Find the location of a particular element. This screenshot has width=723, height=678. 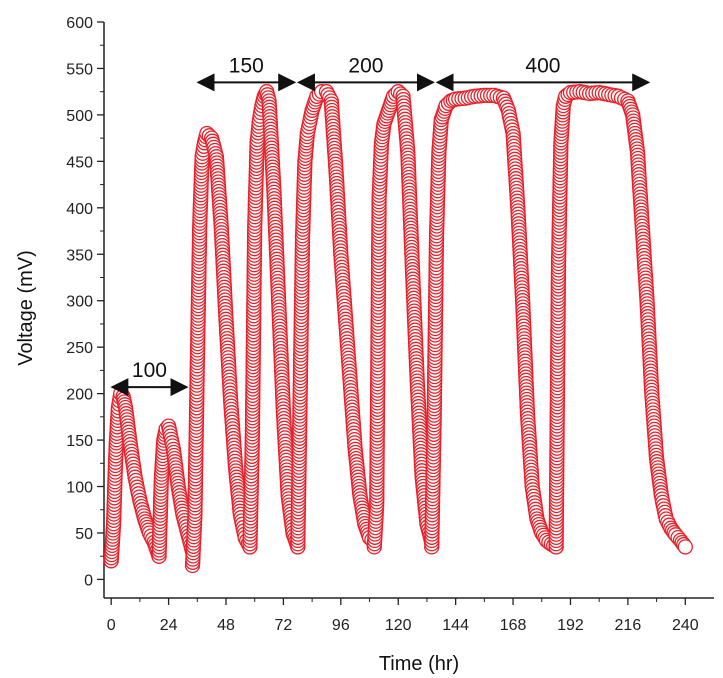

y-tick-label: 200 is located at coordinates (79, 395).